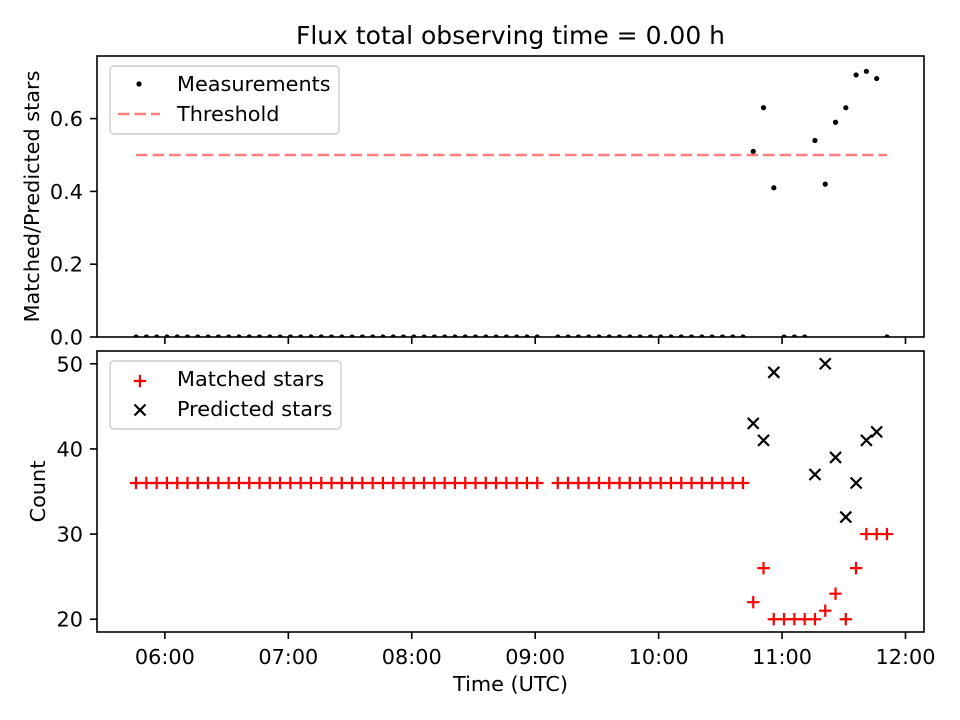  I want to click on legend-predicted-stars-marker, so click(140, 410).